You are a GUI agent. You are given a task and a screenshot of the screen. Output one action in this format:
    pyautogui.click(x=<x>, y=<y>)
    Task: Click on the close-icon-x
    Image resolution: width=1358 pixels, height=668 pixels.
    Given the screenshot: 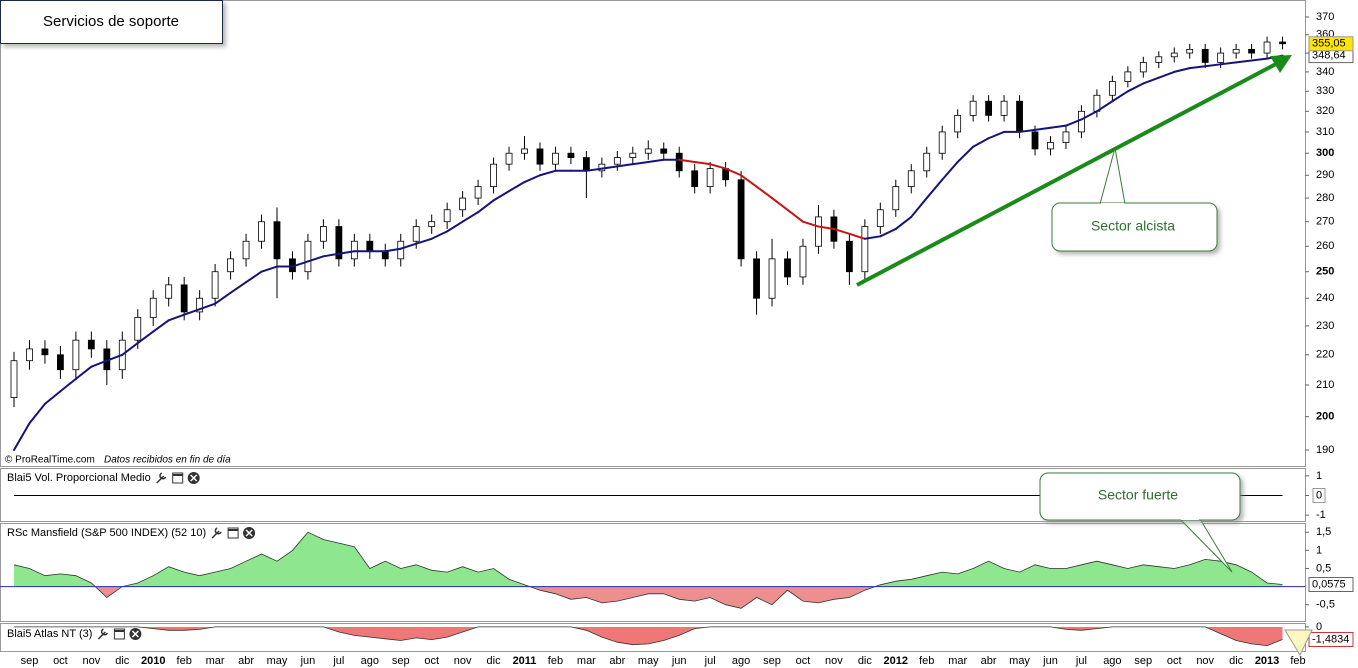 What is the action you would take?
    pyautogui.click(x=135, y=634)
    